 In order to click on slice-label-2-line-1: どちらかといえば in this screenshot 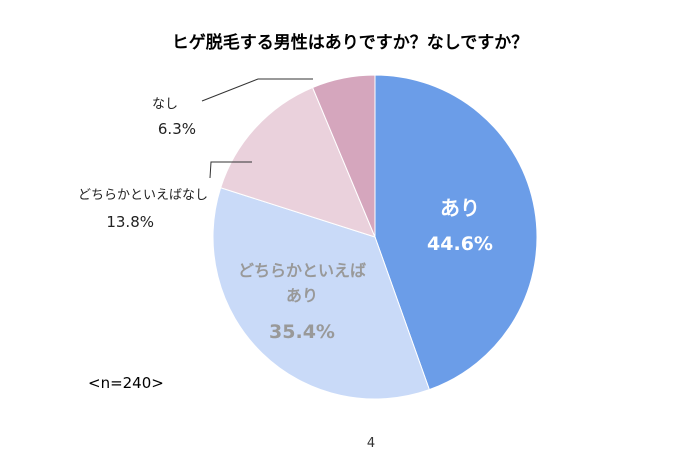, I will do `click(302, 270)`.